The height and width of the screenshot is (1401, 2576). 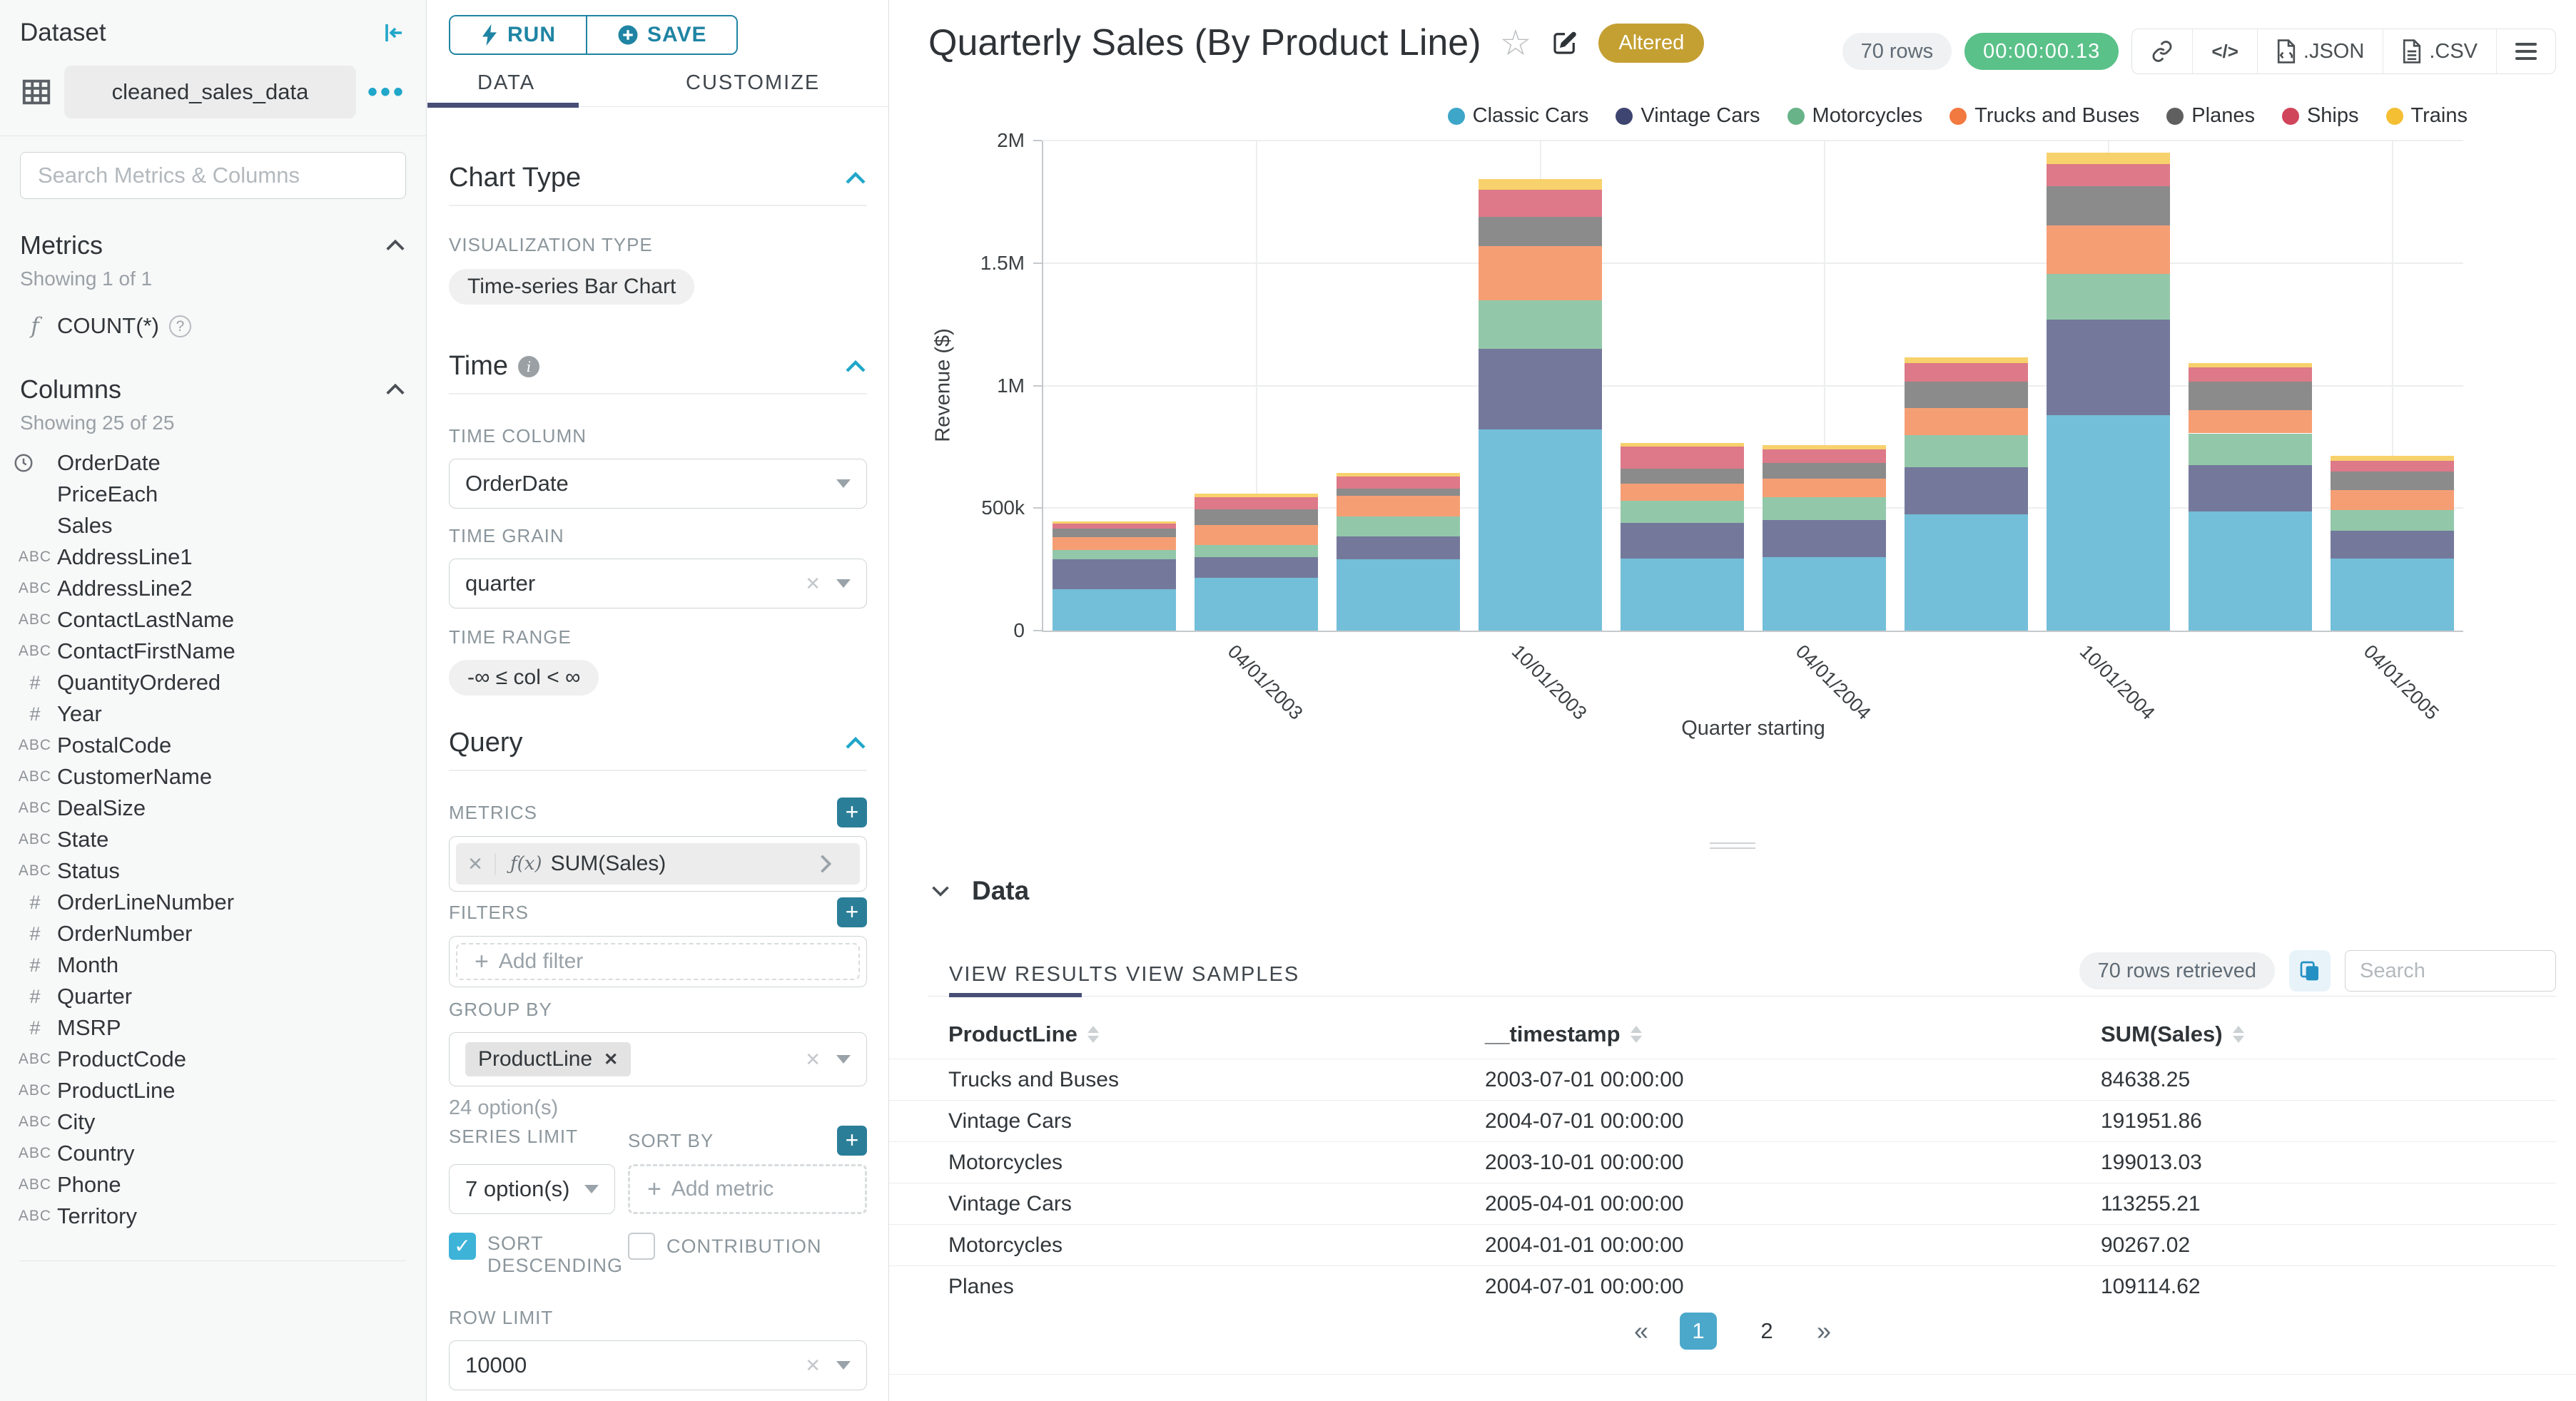 I want to click on menu-icon, so click(x=2525, y=51).